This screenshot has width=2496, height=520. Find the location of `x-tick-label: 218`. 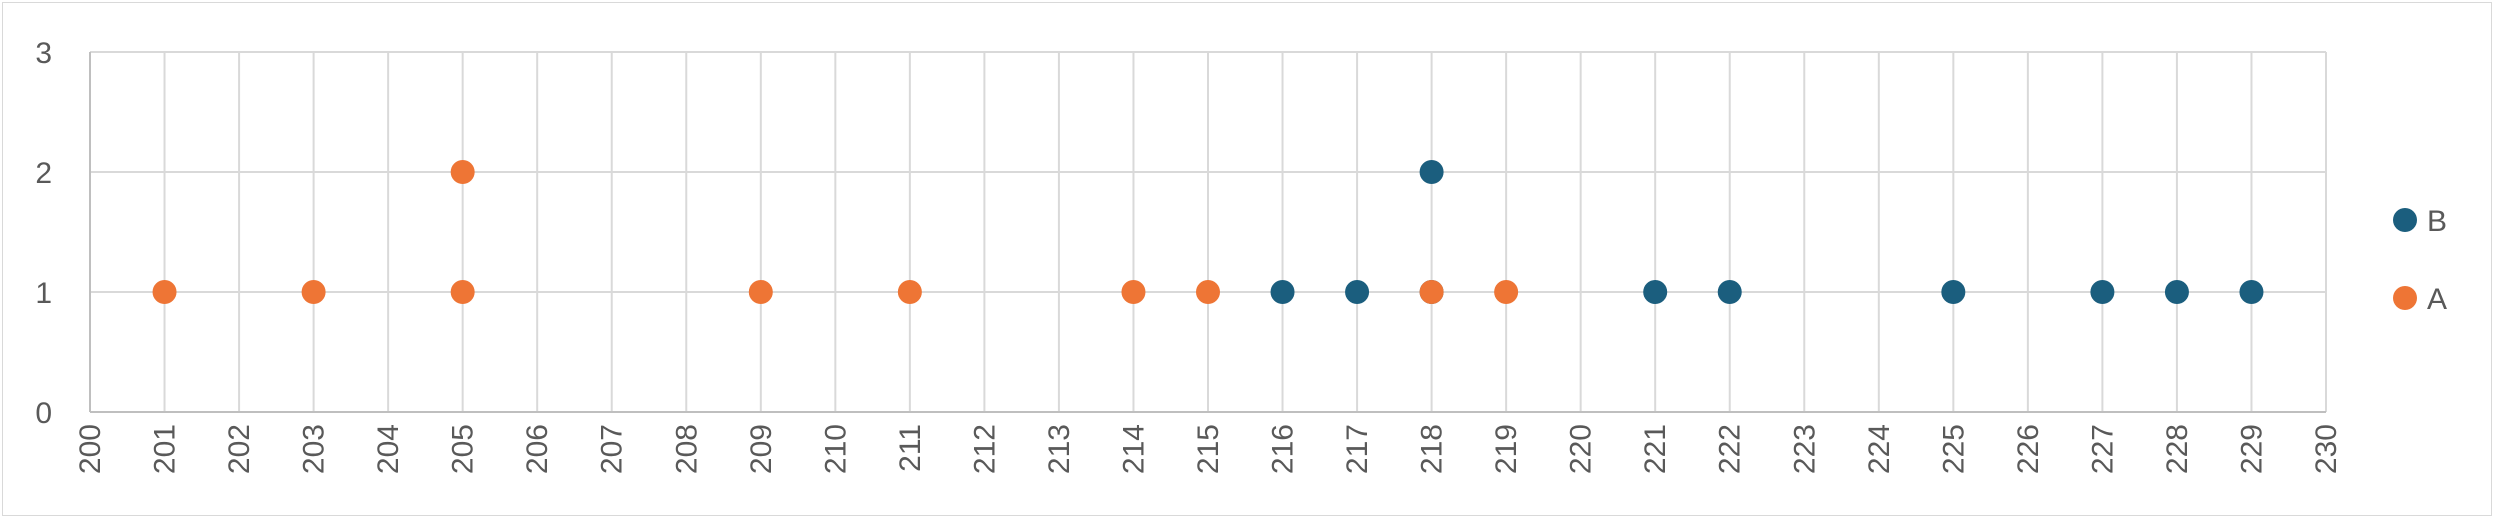

x-tick-label: 218 is located at coordinates (1432, 449).